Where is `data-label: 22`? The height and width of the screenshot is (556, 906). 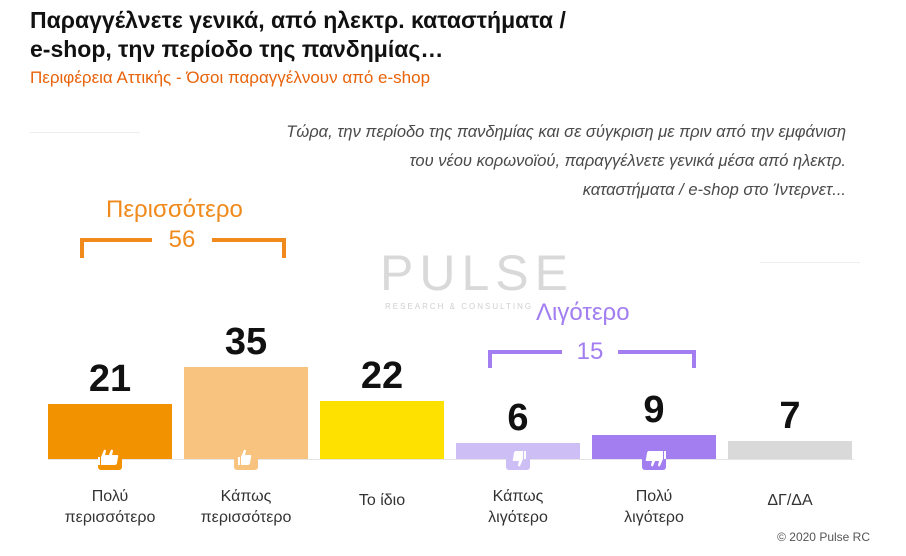 data-label: 22 is located at coordinates (382, 376).